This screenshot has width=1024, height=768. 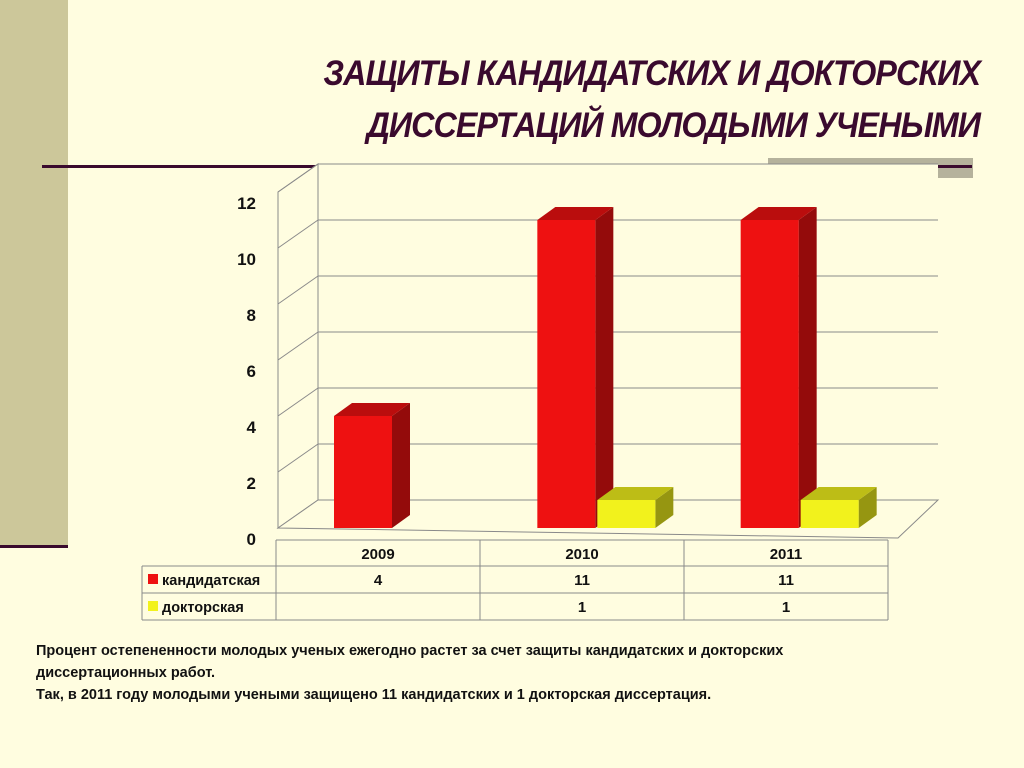 What do you see at coordinates (652, 73) in the screenshot?
I see `title-line-1: ЗАЩИТЫ КАНДИДАТСКИХ И ДОКТОРСКИХ` at bounding box center [652, 73].